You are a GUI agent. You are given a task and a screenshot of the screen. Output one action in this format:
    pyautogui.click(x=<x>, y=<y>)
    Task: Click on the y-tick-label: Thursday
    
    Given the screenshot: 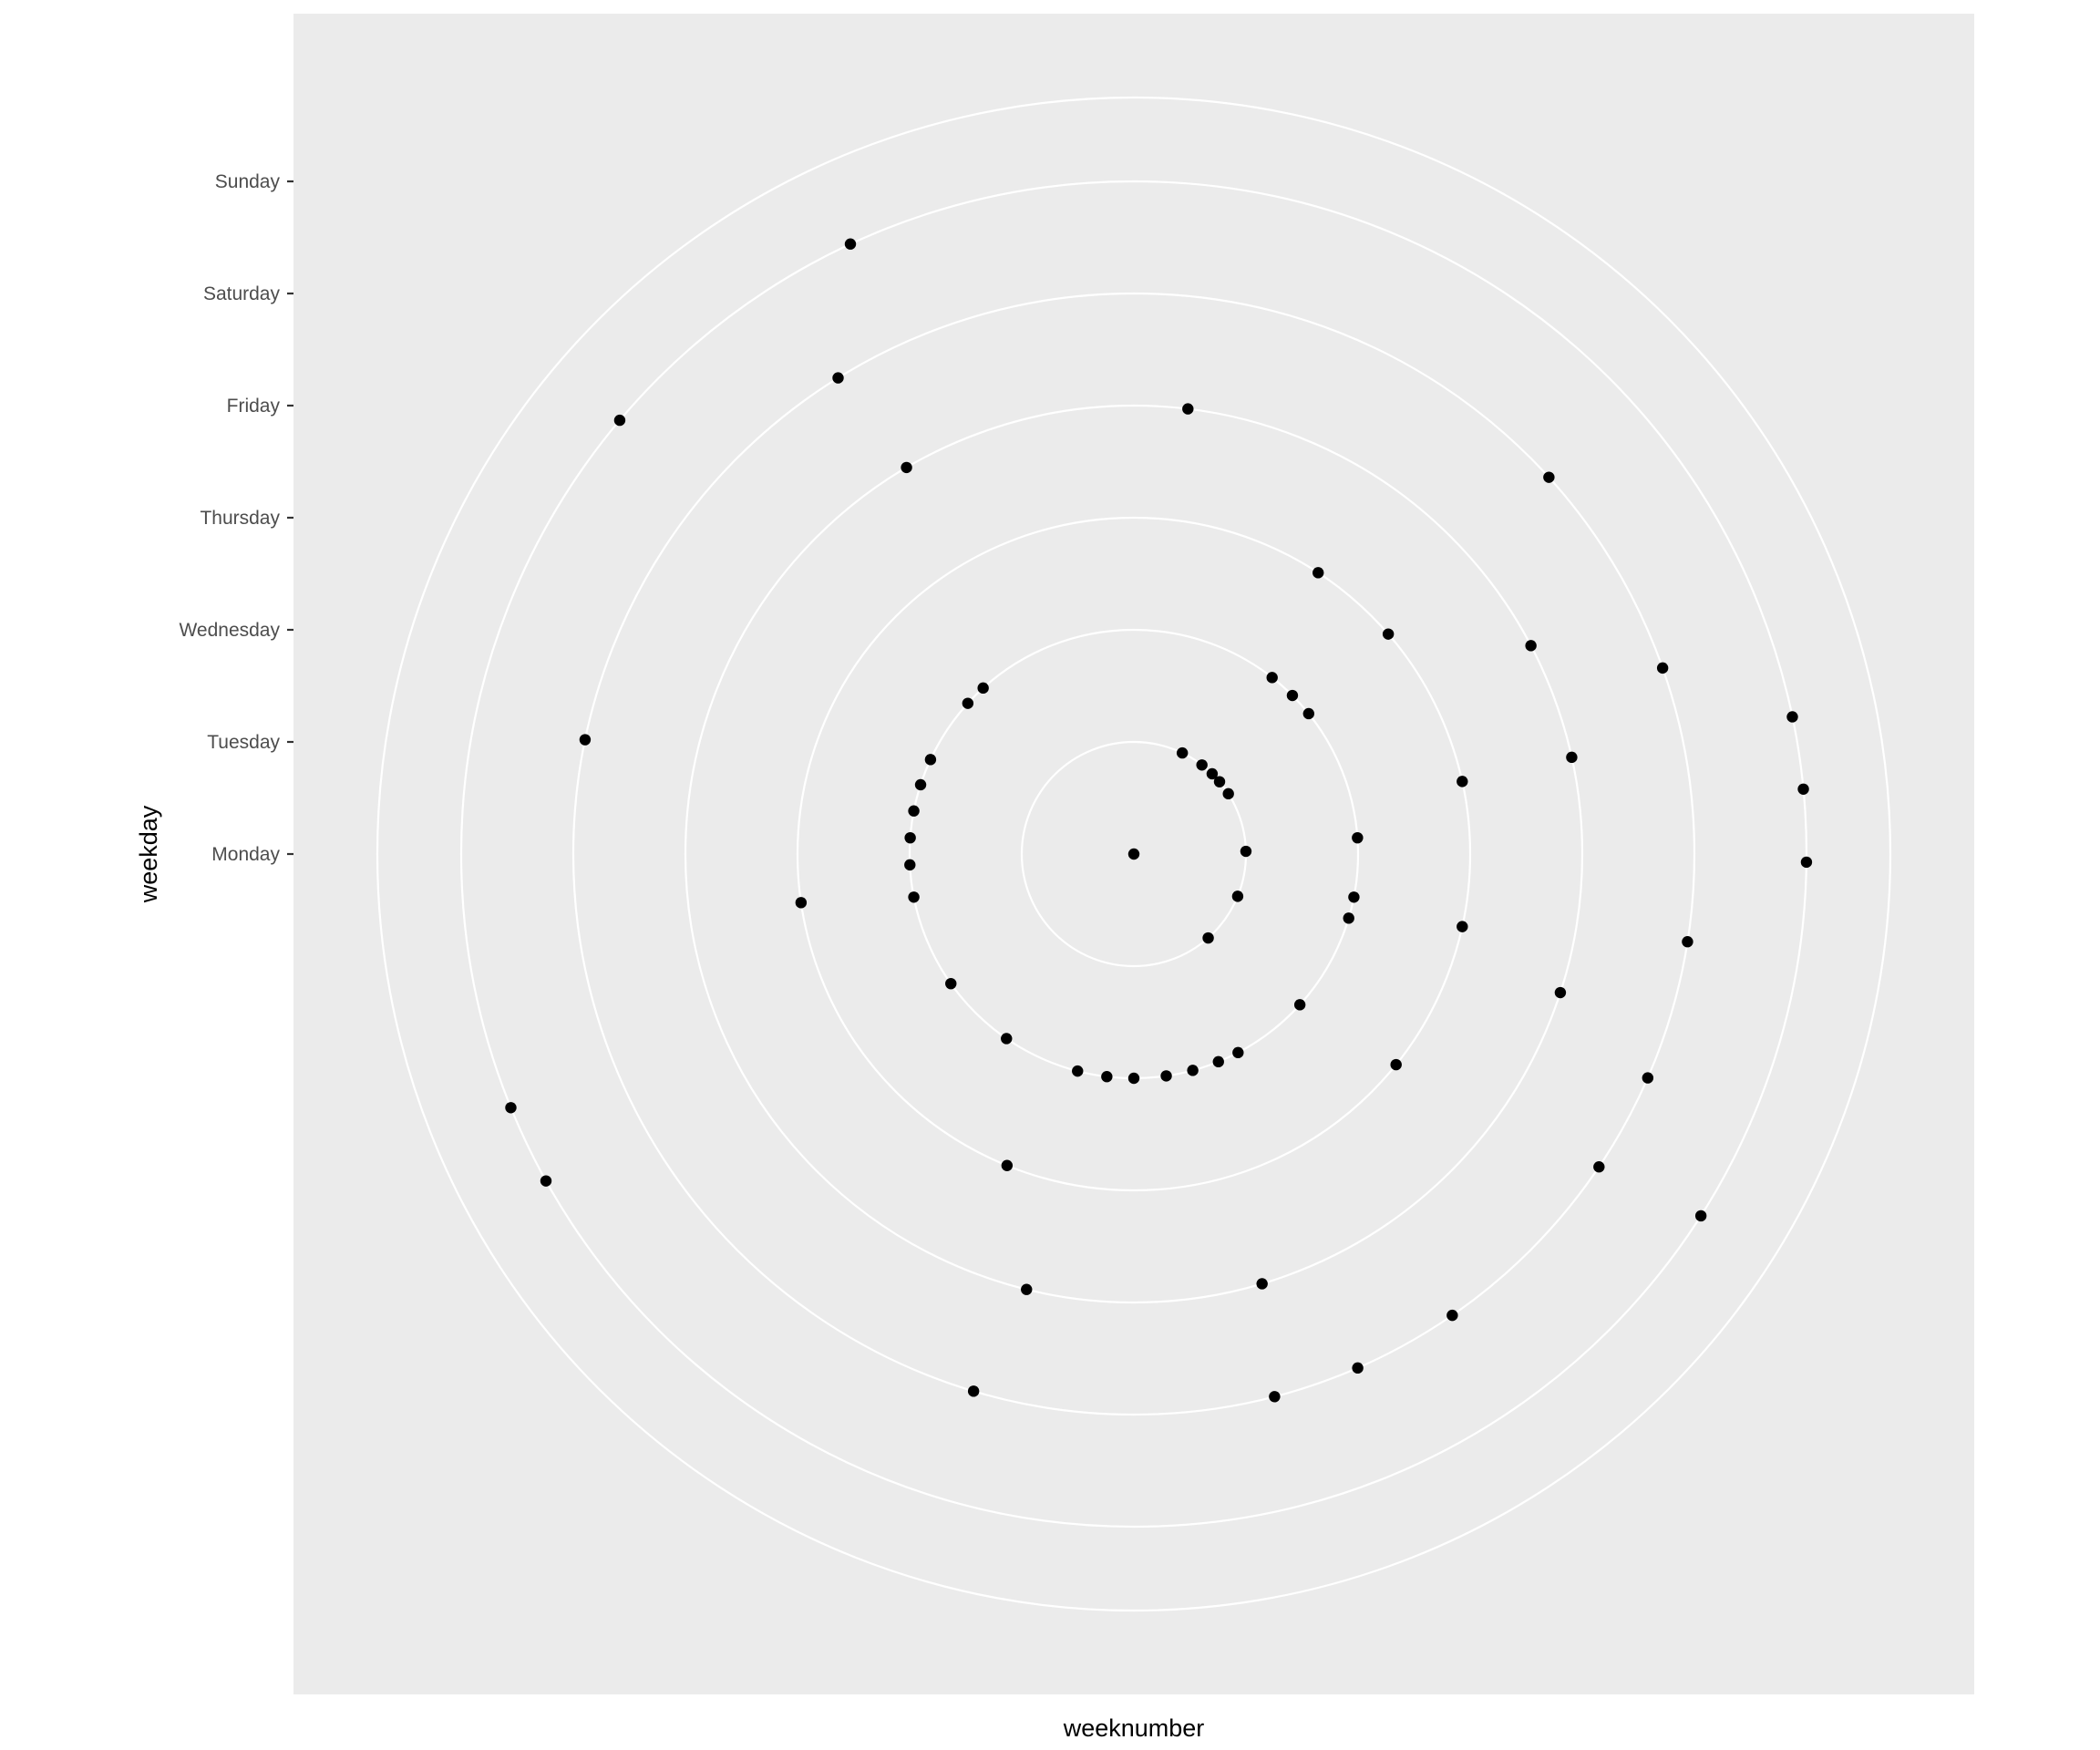 What is the action you would take?
    pyautogui.click(x=240, y=519)
    